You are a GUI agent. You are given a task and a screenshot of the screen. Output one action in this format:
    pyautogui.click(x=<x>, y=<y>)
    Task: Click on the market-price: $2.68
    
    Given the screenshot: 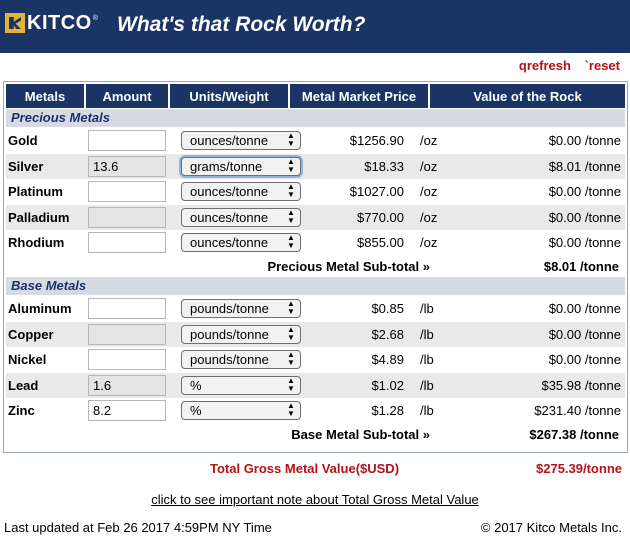 What is the action you would take?
    pyautogui.click(x=387, y=334)
    